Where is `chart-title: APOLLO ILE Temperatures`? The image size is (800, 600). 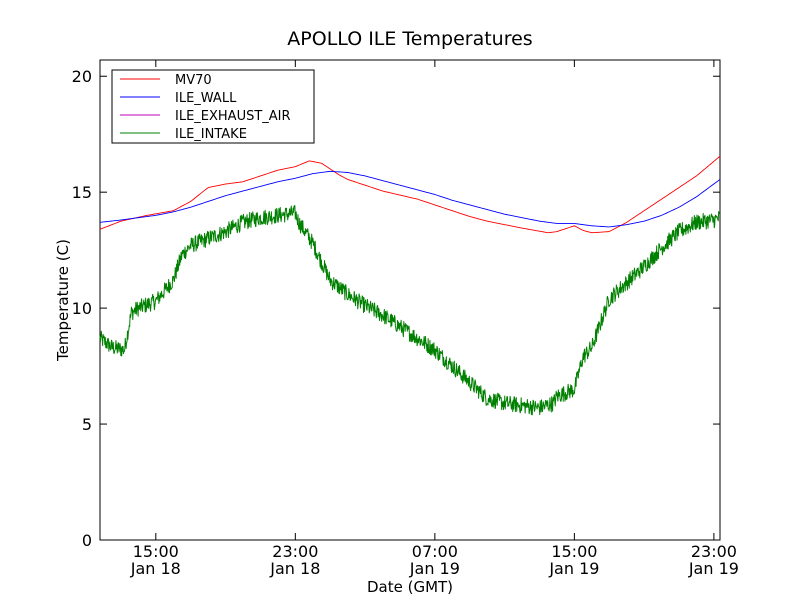
chart-title: APOLLO ILE Temperatures is located at coordinates (409, 39).